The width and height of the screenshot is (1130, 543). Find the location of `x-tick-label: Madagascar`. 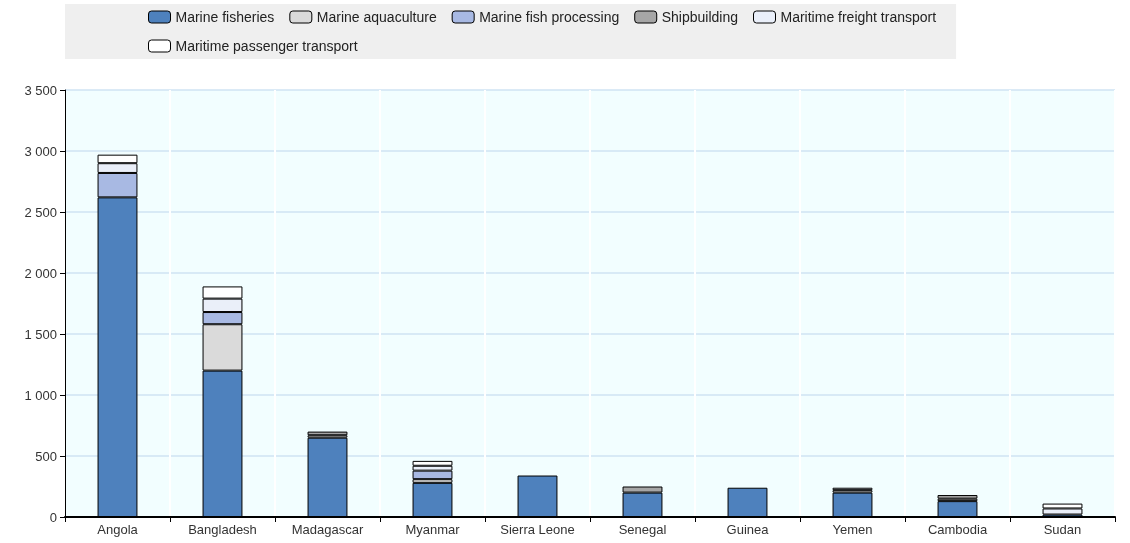

x-tick-label: Madagascar is located at coordinates (327, 529).